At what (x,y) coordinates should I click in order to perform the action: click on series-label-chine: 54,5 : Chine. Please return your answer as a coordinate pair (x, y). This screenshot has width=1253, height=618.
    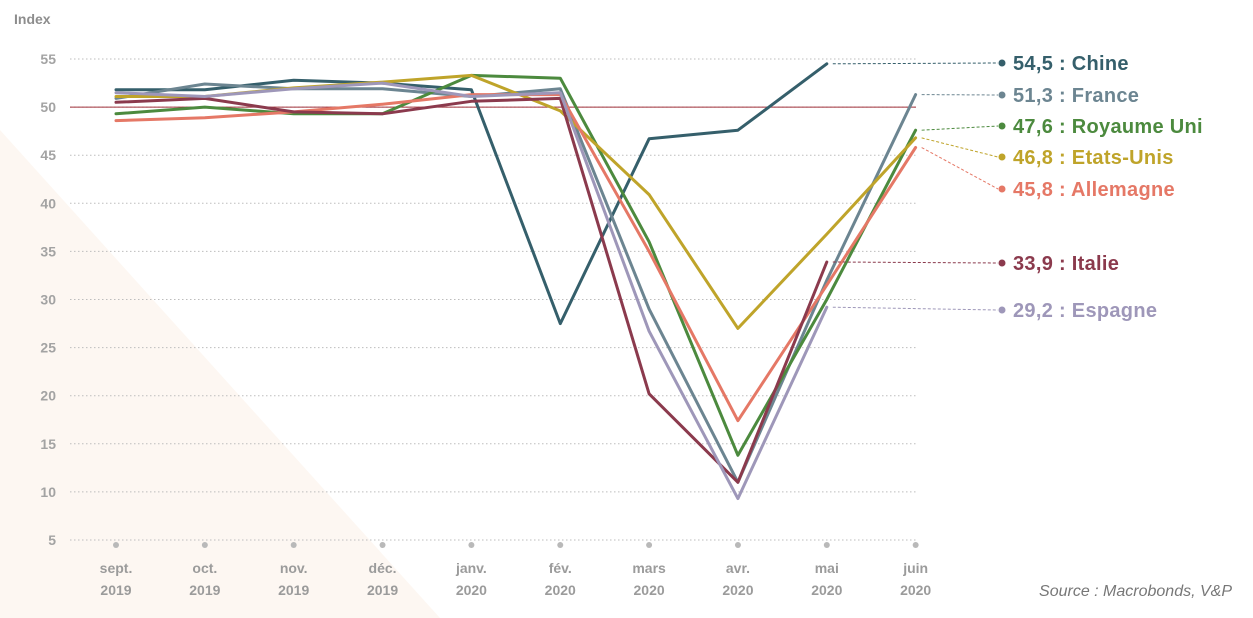
    Looking at the image, I should click on (1071, 64).